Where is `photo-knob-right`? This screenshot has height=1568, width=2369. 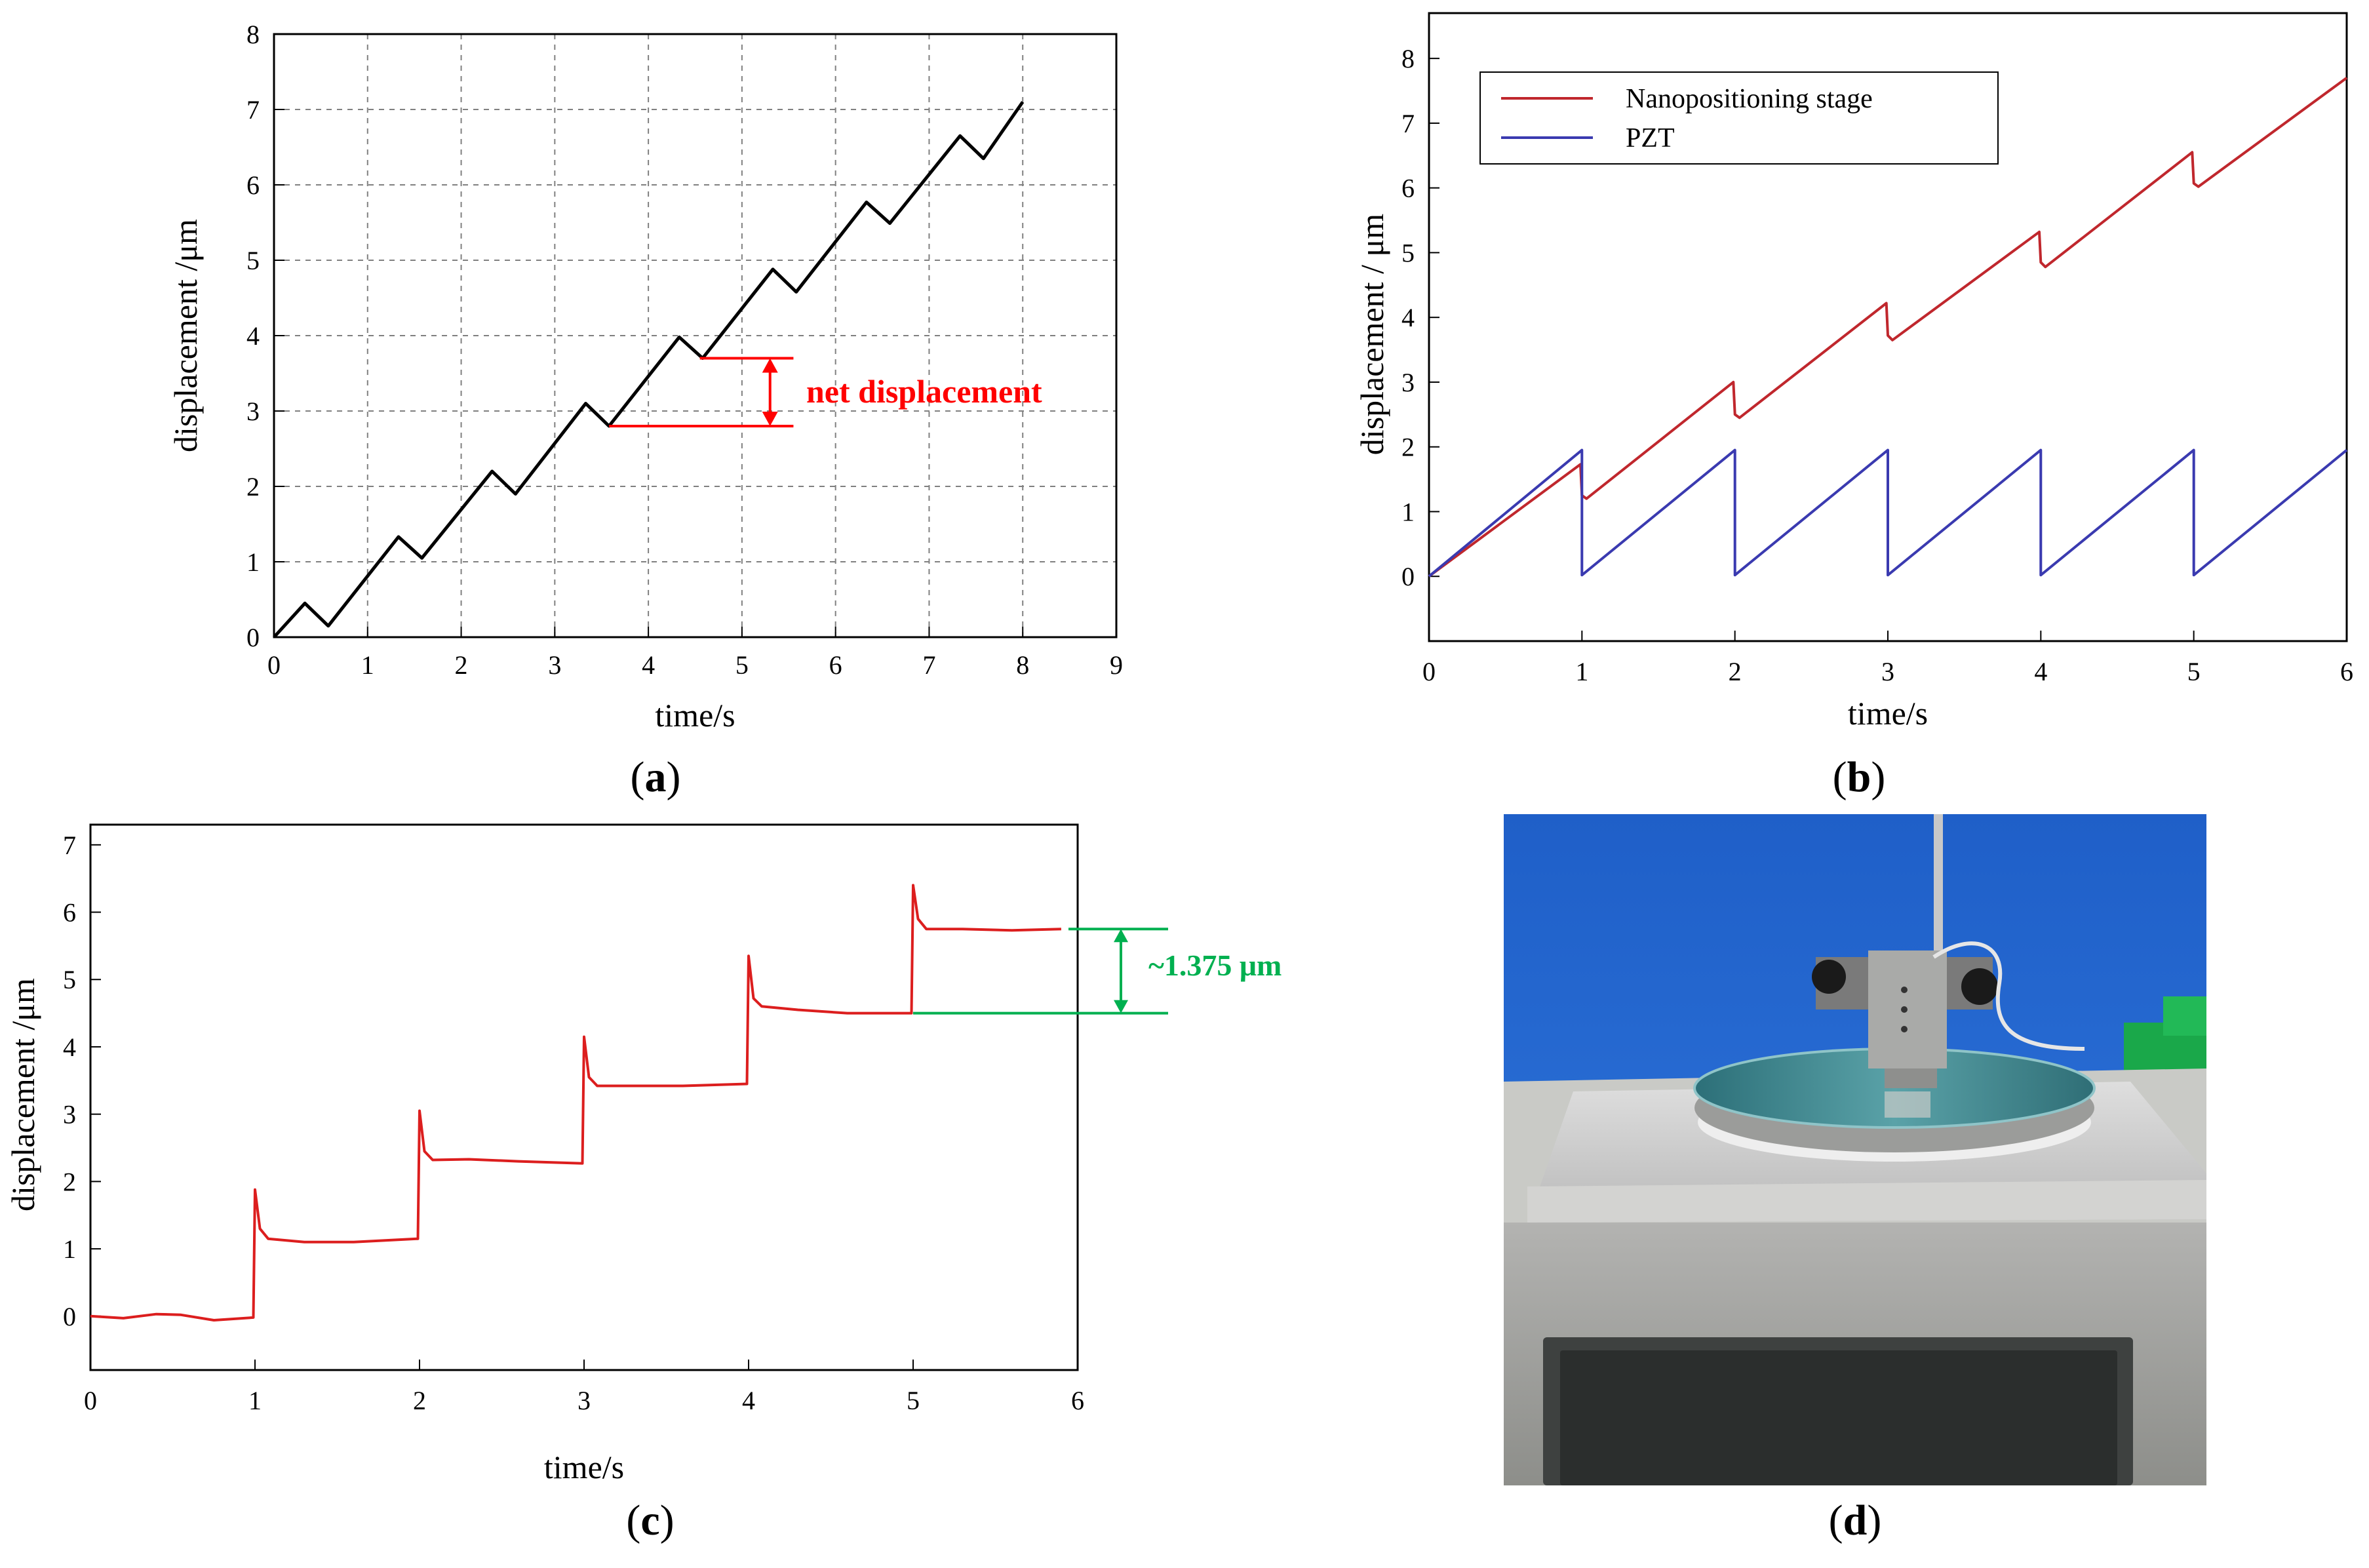 photo-knob-right is located at coordinates (1979, 986).